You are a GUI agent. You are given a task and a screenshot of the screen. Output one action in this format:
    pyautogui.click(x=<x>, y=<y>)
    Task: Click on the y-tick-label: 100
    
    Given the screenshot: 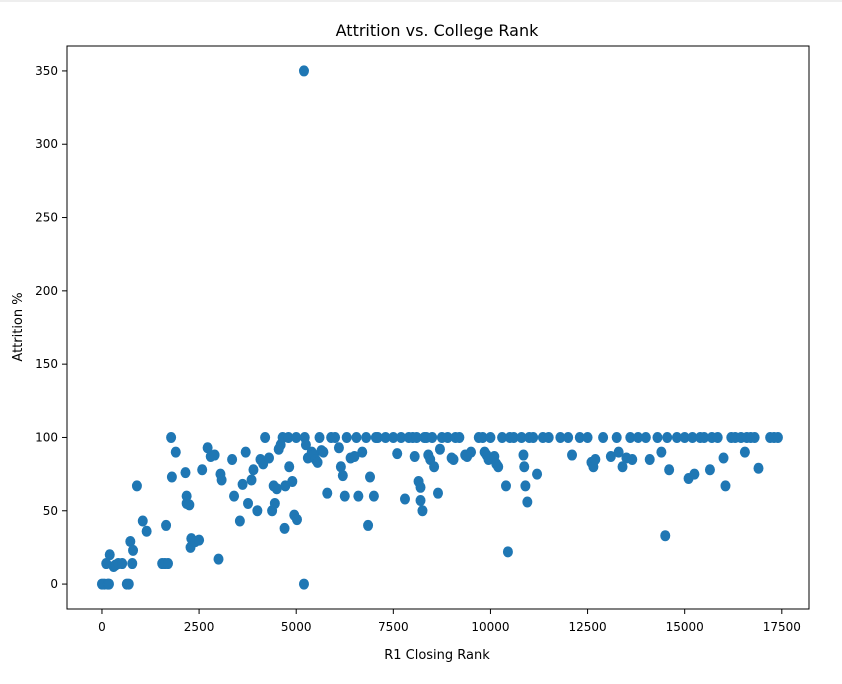 What is the action you would take?
    pyautogui.click(x=46, y=437)
    